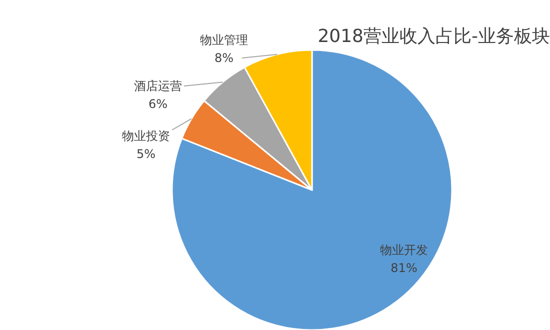 The image size is (550, 330). Describe the element at coordinates (224, 40) in the screenshot. I see `slice-label: 物业管理` at that location.